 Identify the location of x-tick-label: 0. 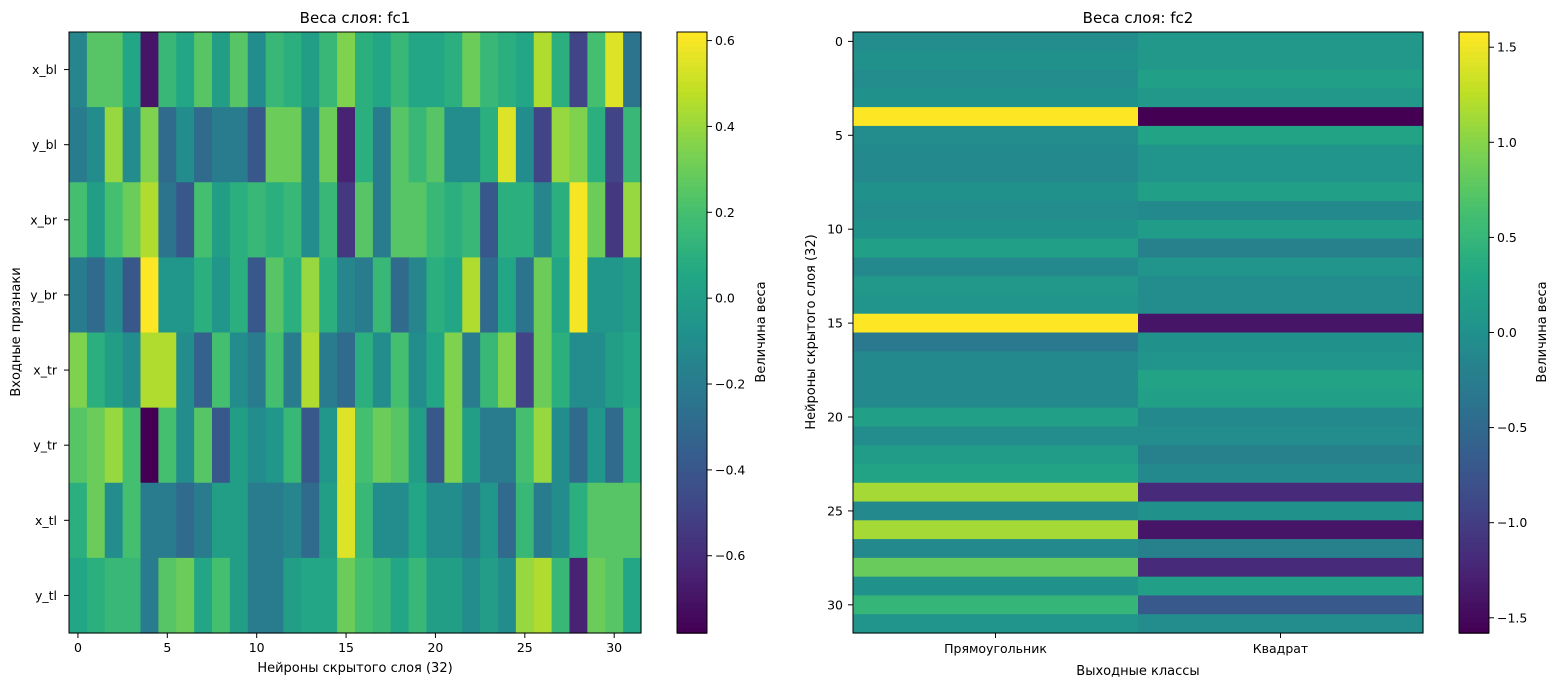
(78, 647).